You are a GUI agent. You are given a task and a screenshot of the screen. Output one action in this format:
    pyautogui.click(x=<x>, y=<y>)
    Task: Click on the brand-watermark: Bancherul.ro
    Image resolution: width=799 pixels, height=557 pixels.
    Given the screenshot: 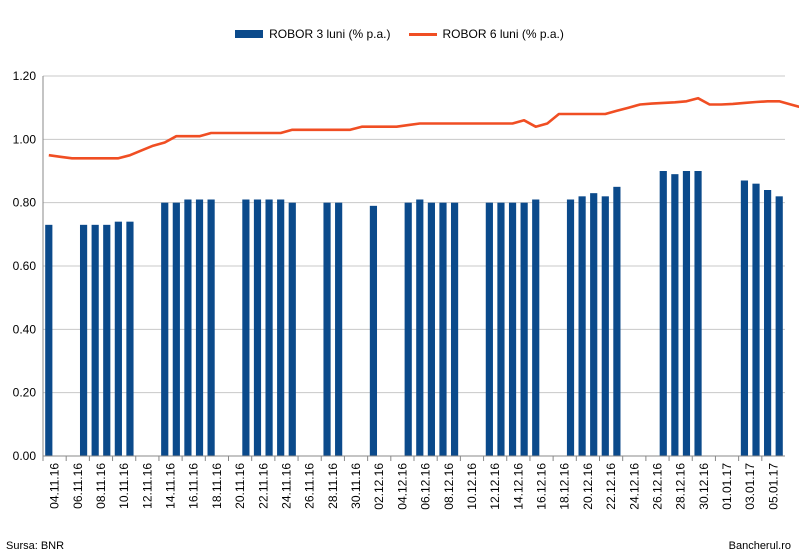 What is the action you would take?
    pyautogui.click(x=759, y=546)
    